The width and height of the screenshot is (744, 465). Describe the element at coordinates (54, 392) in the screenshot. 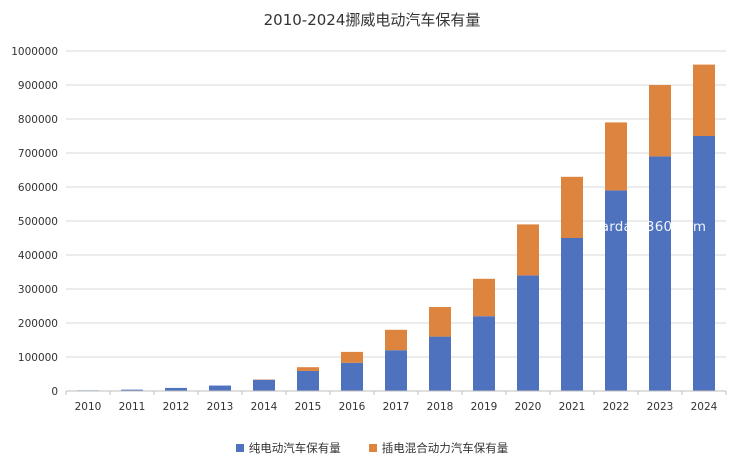

I see `y-tick-label: 0` at that location.